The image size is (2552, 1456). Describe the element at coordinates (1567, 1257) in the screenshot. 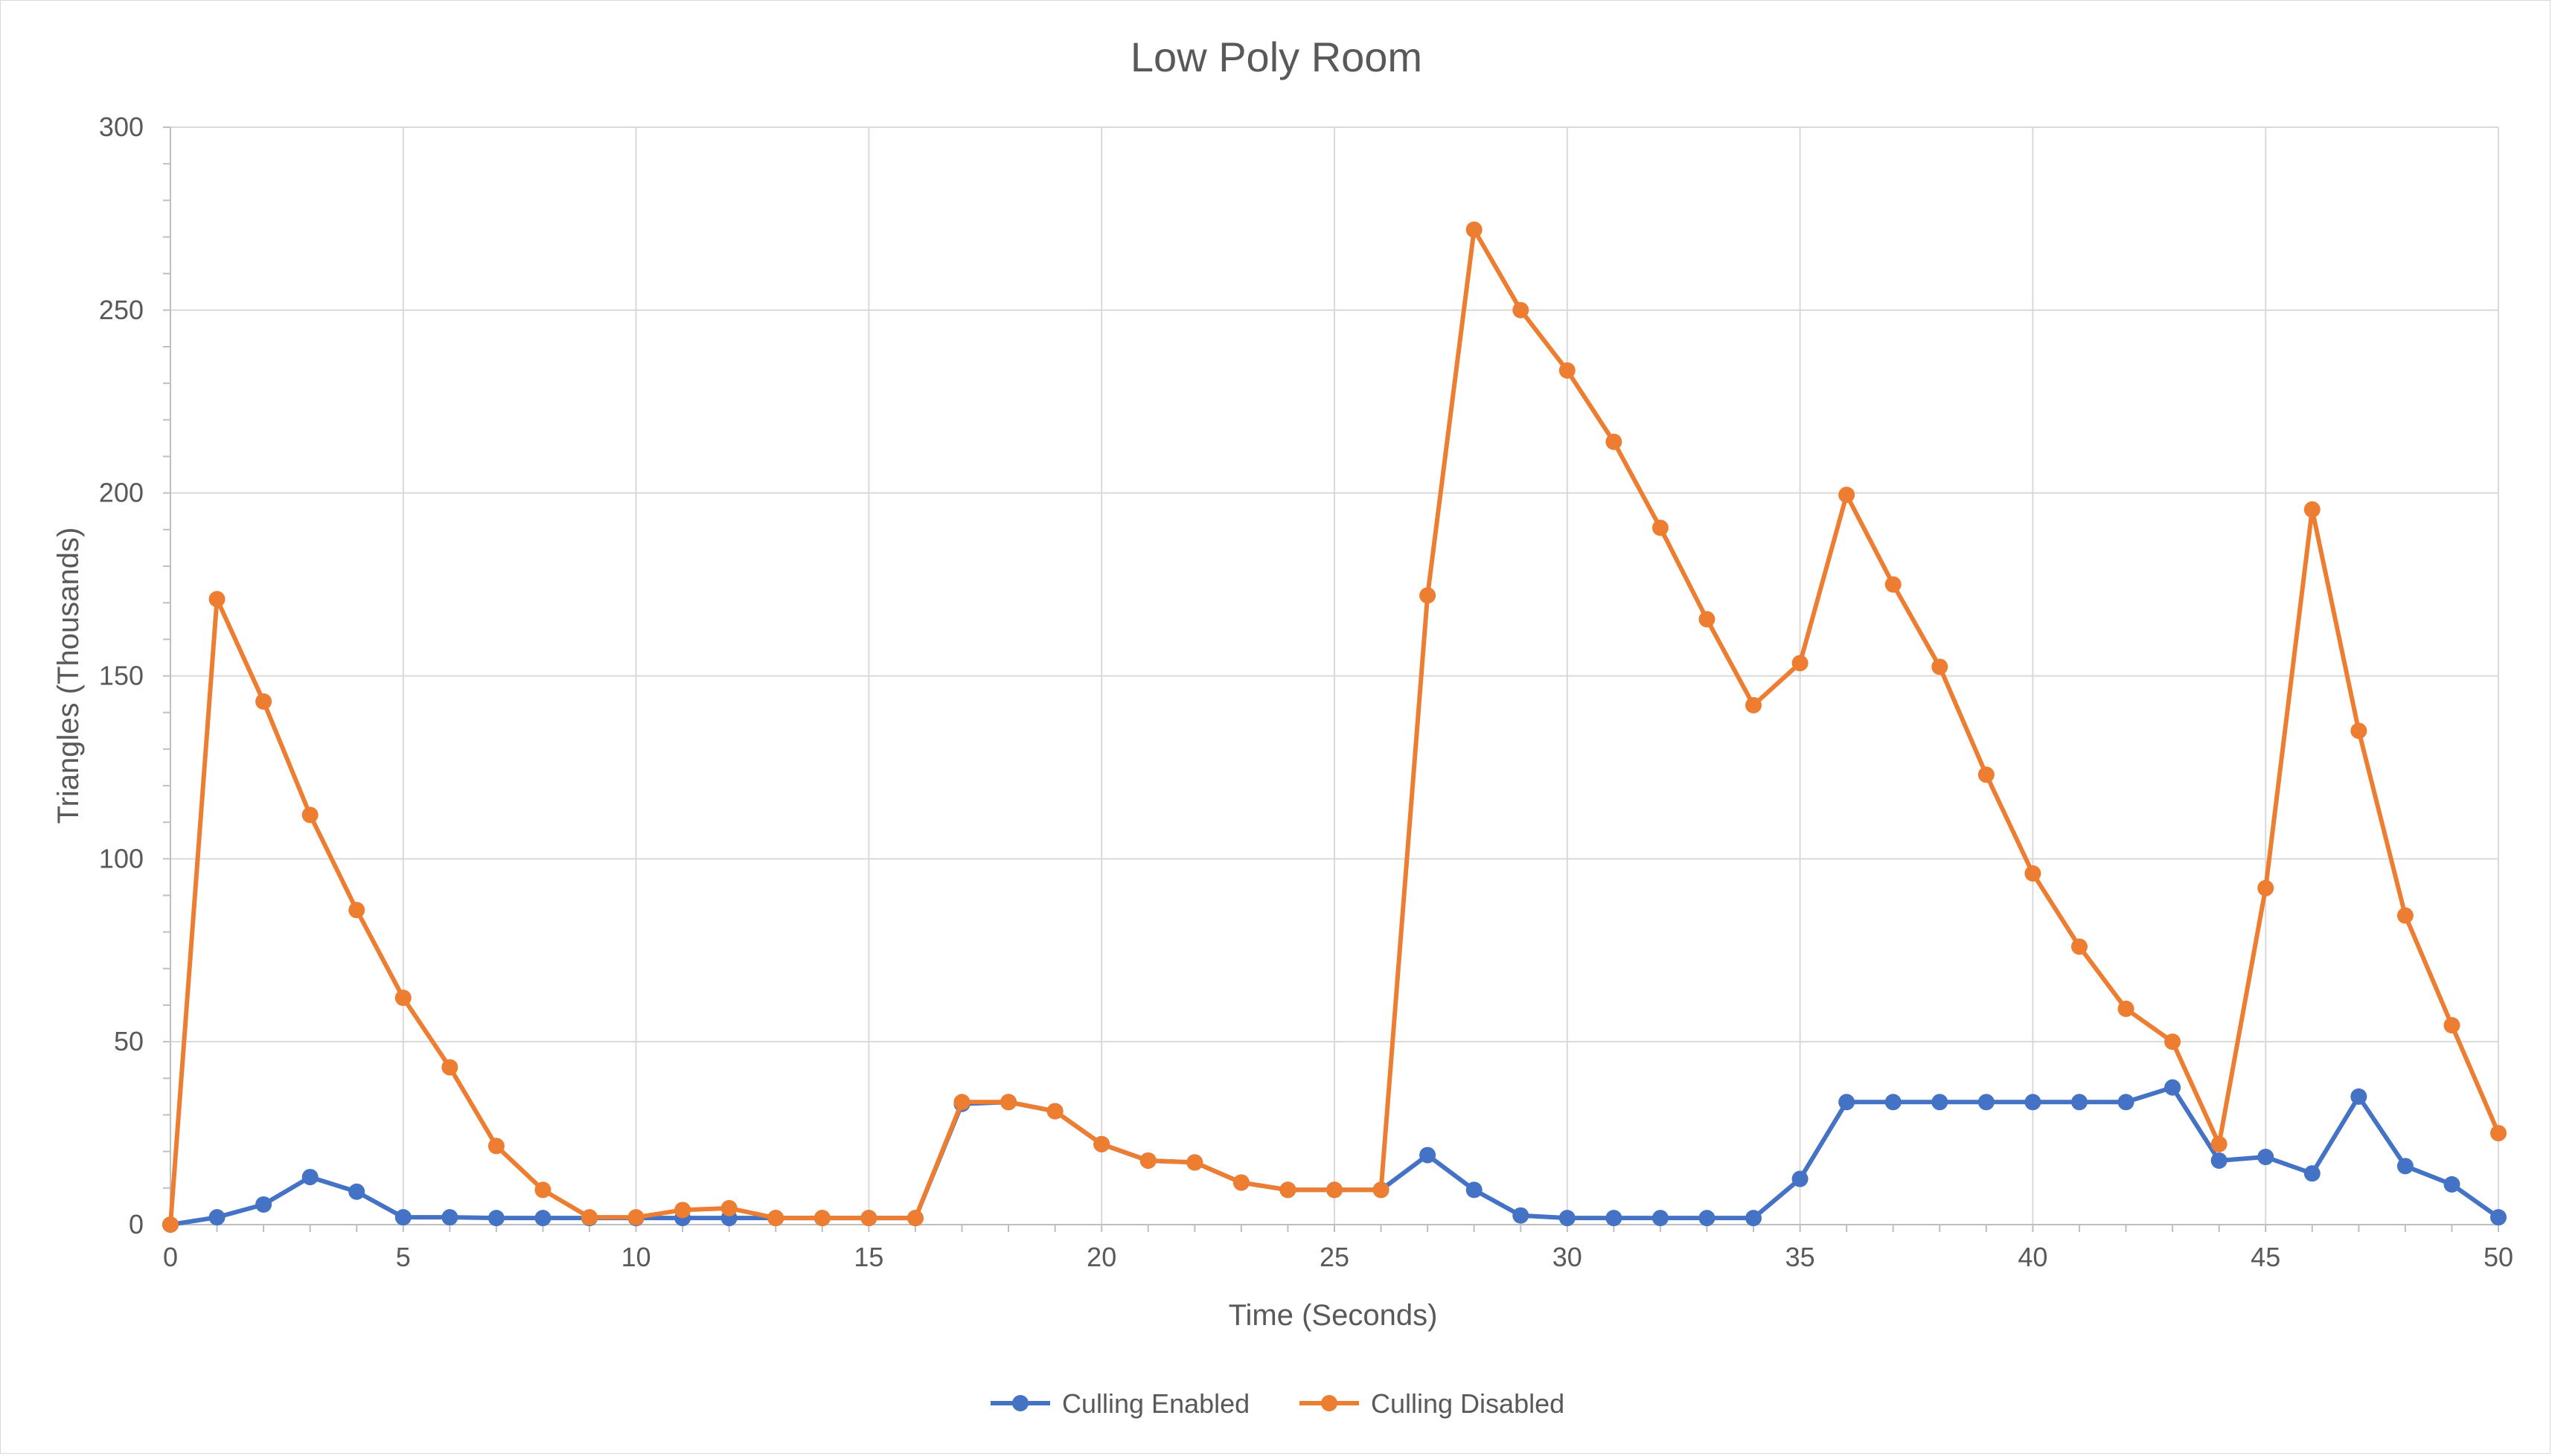

I see `x-tick-label: 30` at that location.